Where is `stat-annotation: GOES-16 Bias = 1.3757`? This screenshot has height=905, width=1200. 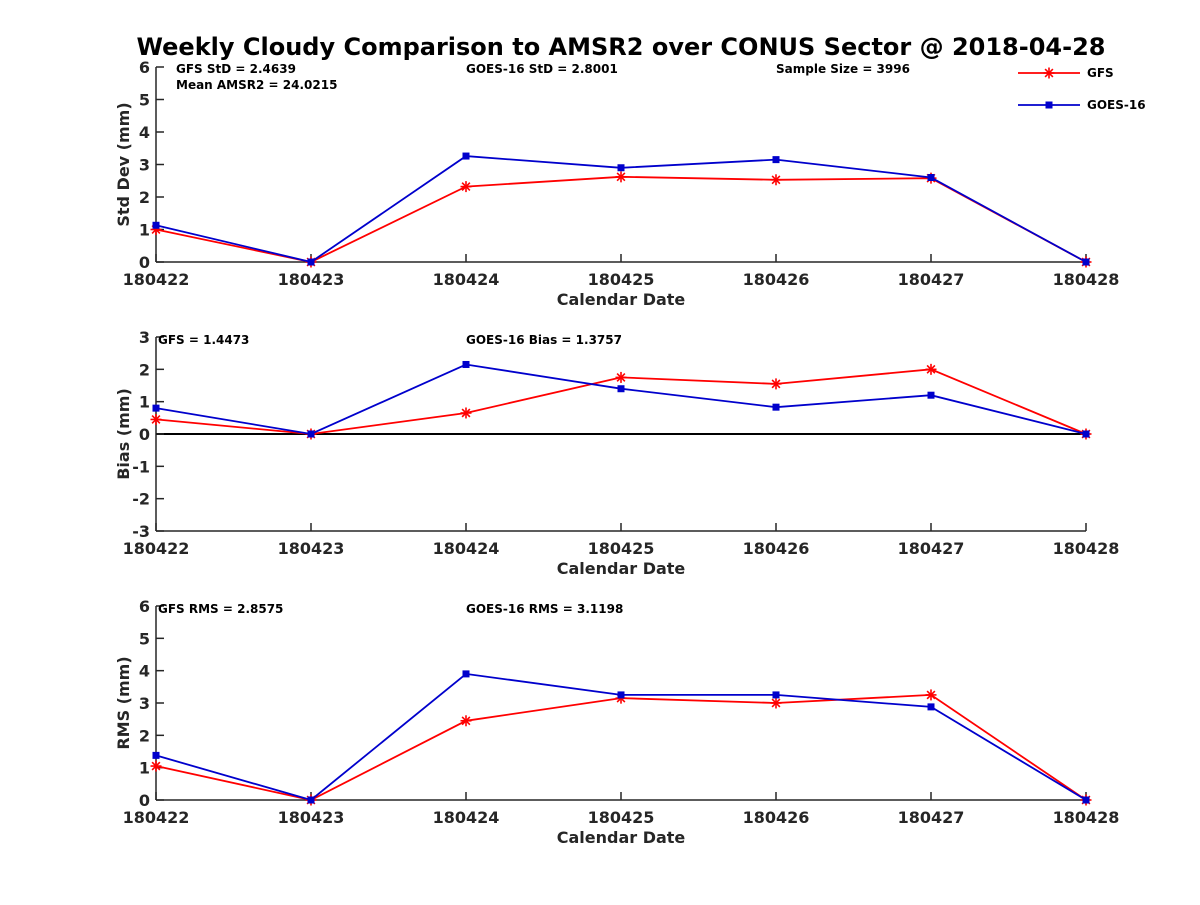
stat-annotation: GOES-16 Bias = 1.3757 is located at coordinates (544, 340).